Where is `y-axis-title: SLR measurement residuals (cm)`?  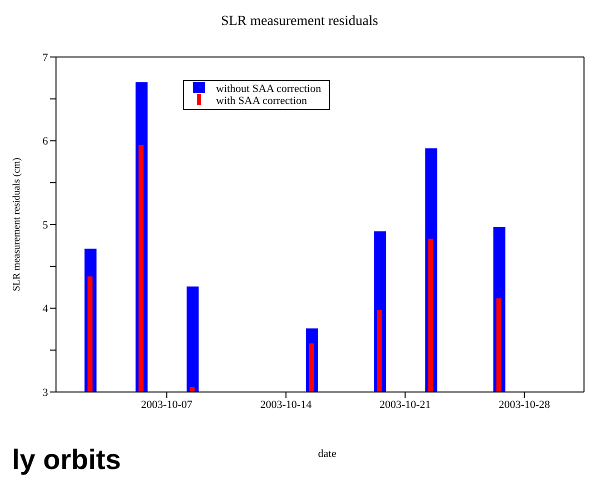
y-axis-title: SLR measurement residuals (cm) is located at coordinates (17, 225).